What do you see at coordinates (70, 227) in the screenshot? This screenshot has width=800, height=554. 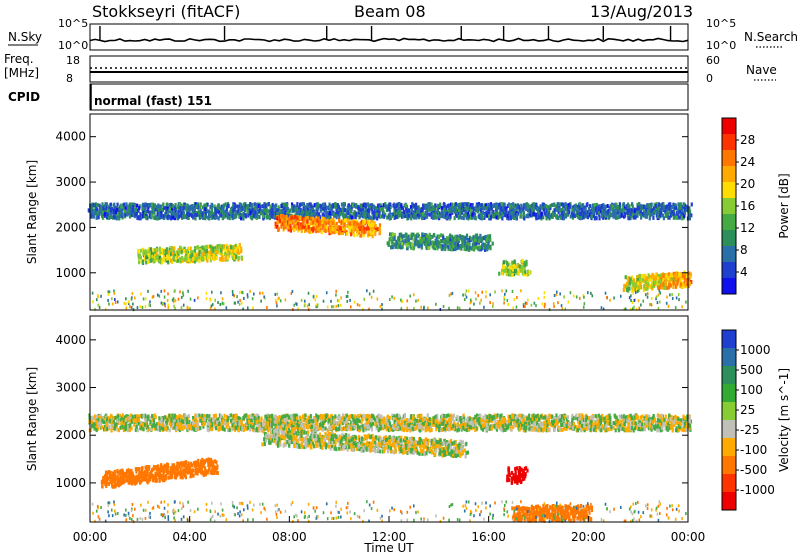 I see `y-tick-label: 2000` at bounding box center [70, 227].